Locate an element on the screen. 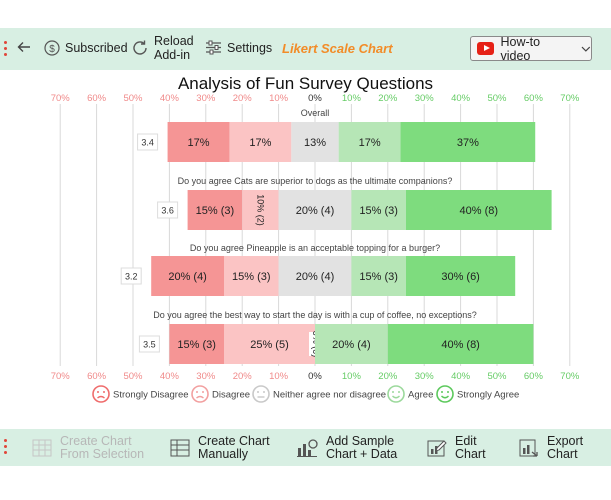 The width and height of the screenshot is (611, 500). neutral-face-icon is located at coordinates (261, 394).